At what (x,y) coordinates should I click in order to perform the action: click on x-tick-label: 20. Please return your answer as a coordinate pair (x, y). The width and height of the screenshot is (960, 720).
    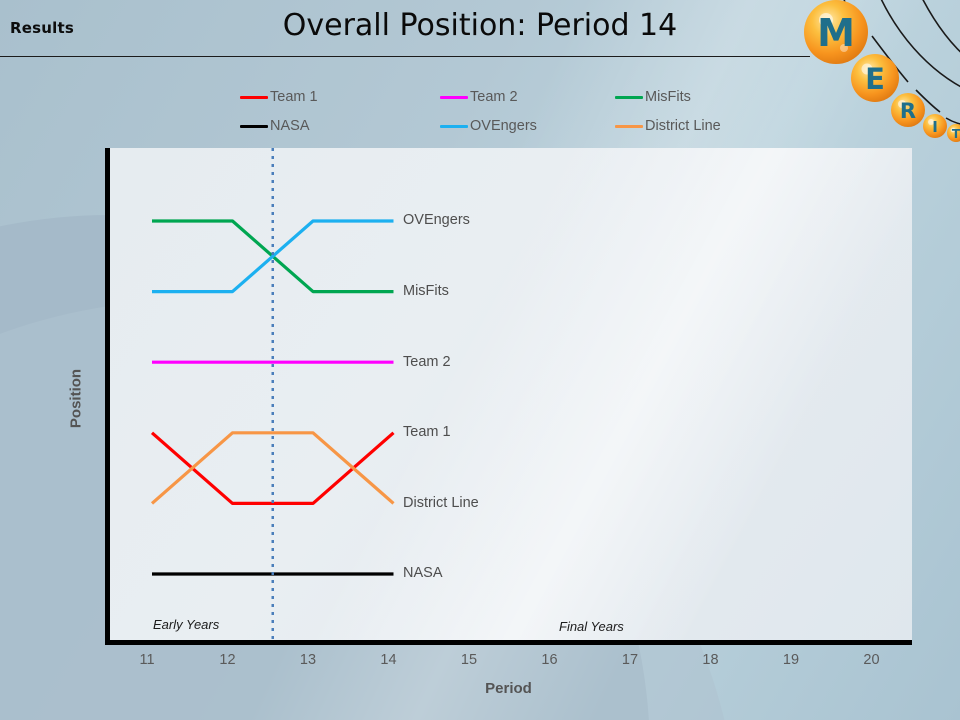
    Looking at the image, I should click on (871, 660).